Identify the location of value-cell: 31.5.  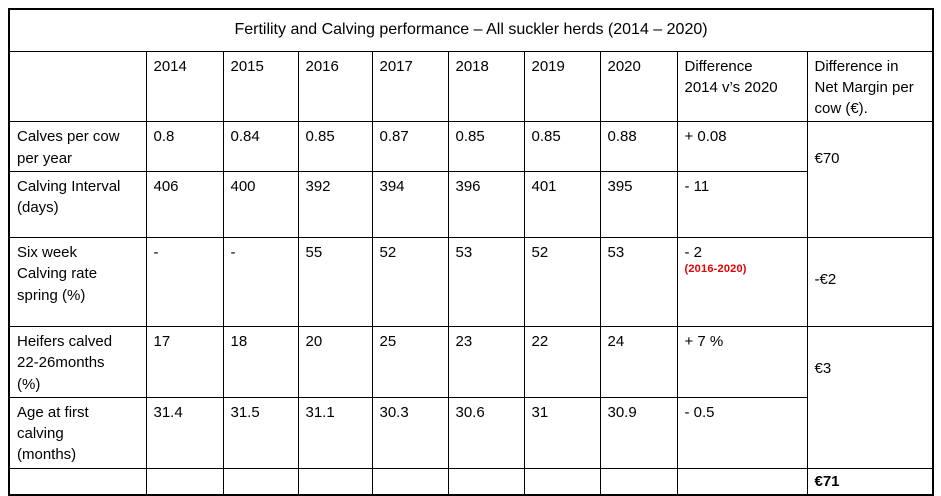
(260, 432).